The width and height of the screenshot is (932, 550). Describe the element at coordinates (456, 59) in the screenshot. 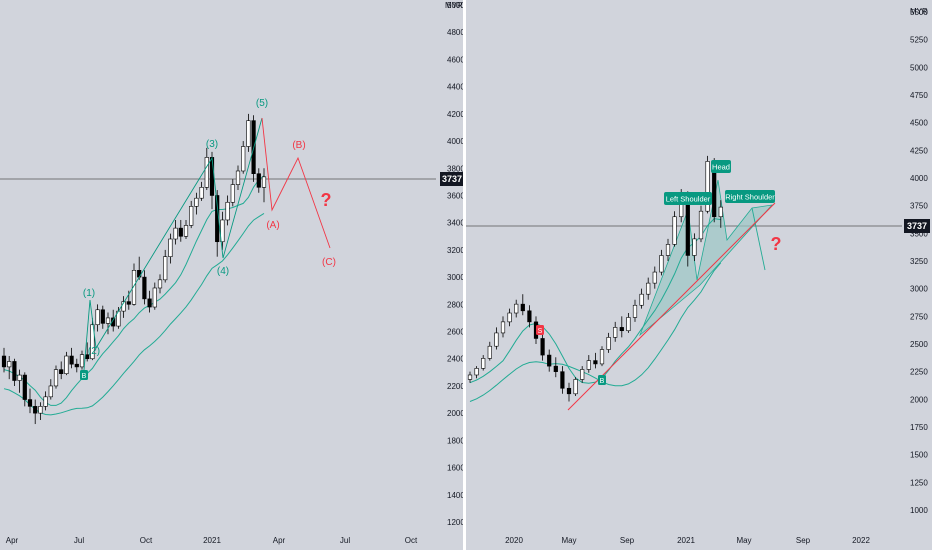

I see `y-tick-label: 4600` at that location.